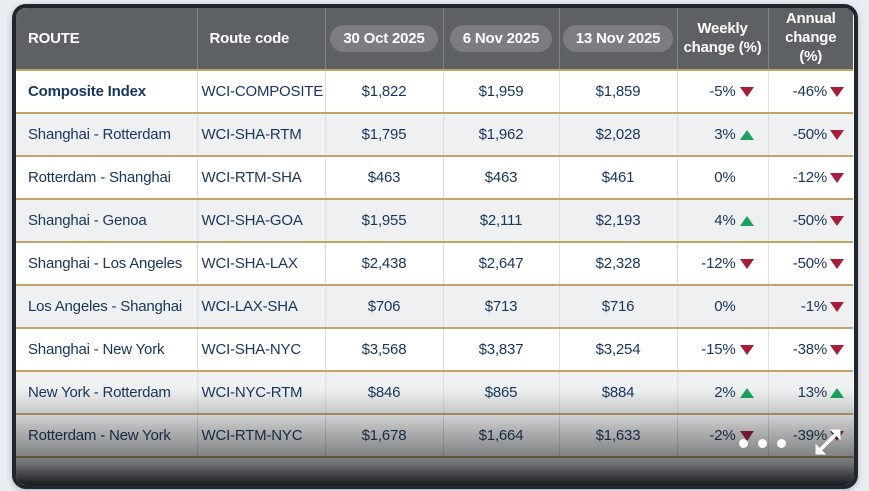 The width and height of the screenshot is (869, 491). Describe the element at coordinates (106, 39) in the screenshot. I see `column-header-route: ROUTE` at that location.